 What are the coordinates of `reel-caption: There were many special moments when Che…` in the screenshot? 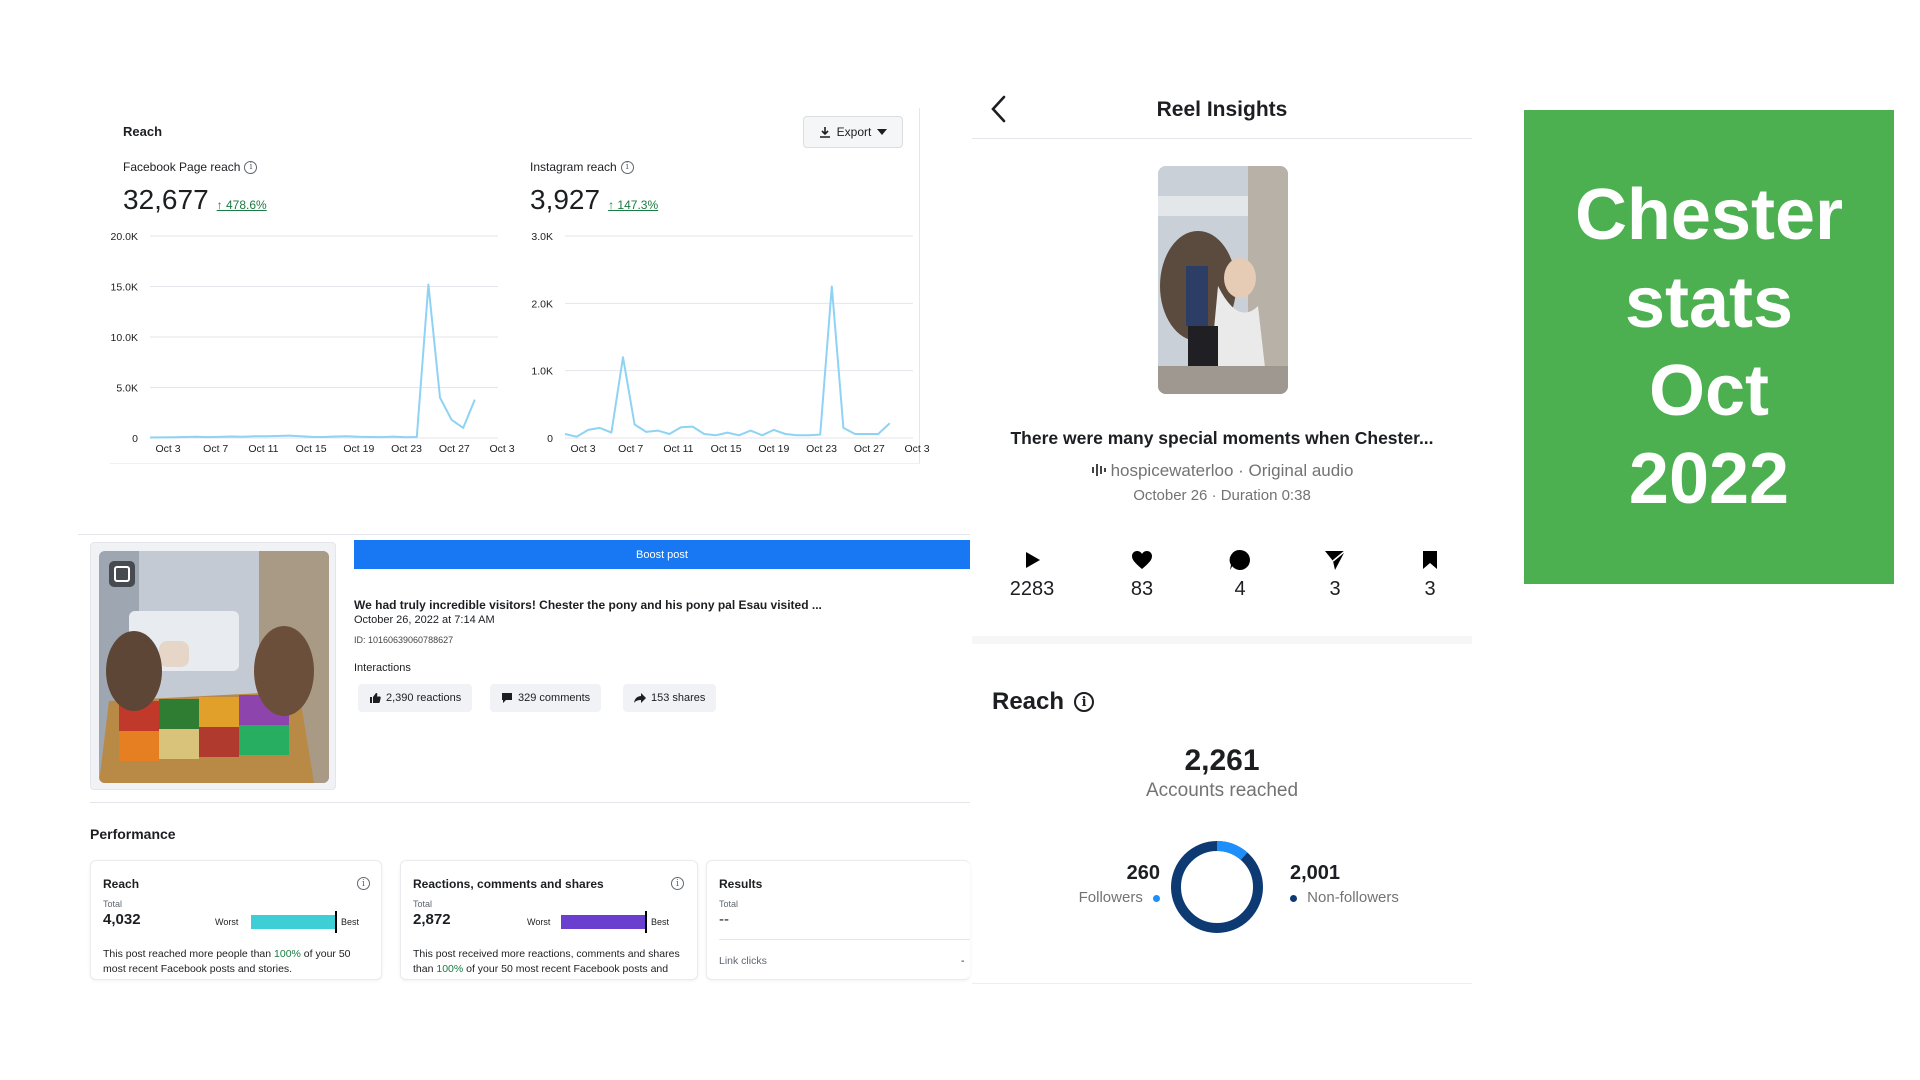 It's located at (1222, 438).